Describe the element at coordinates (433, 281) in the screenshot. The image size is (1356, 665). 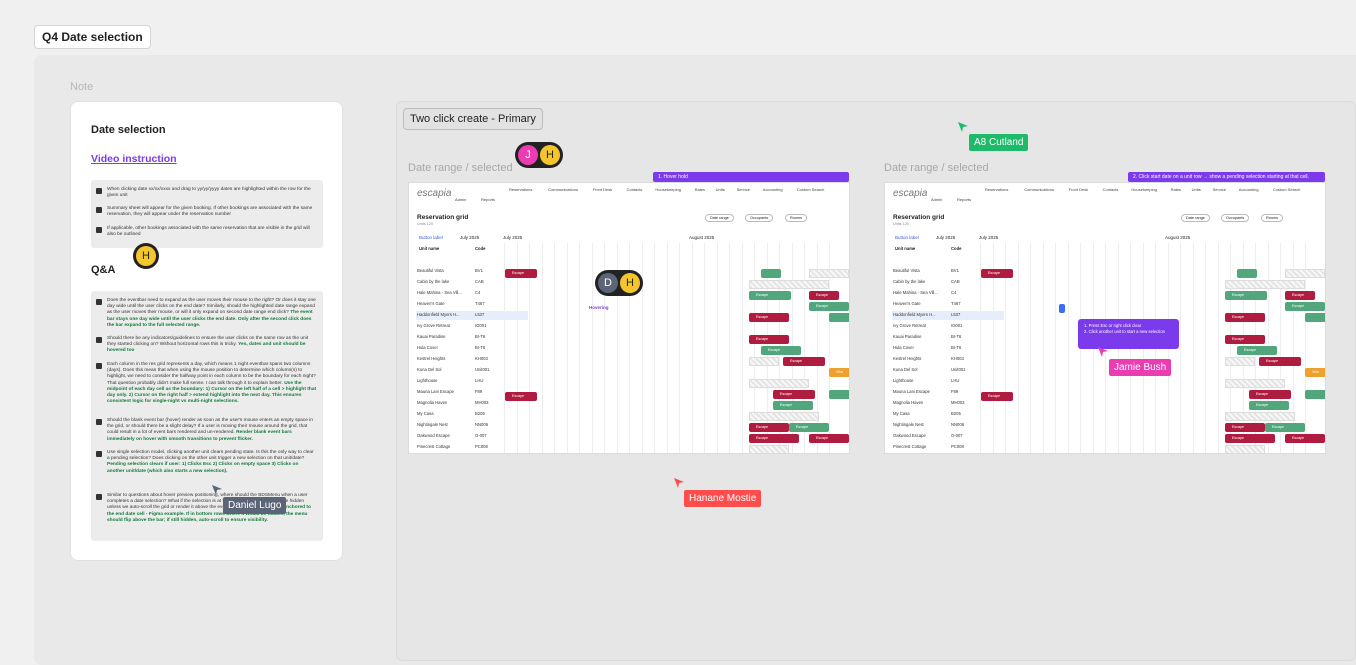
I see `unit-name: Cabin by the lake` at that location.